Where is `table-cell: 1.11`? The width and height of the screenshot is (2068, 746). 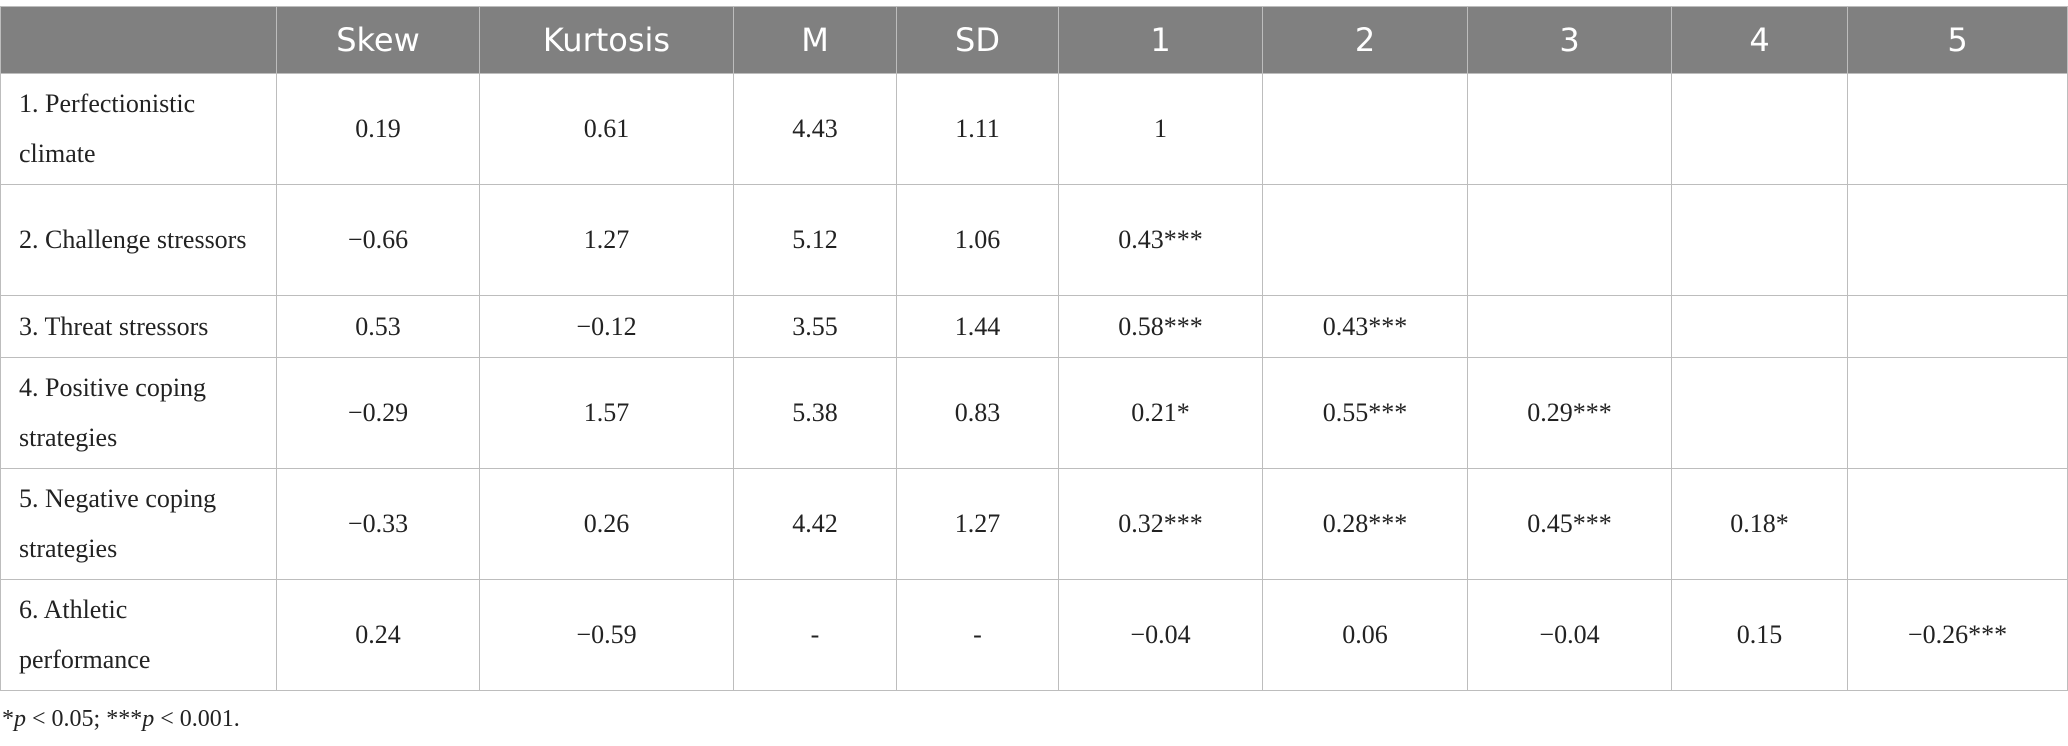
table-cell: 1.11 is located at coordinates (977, 129).